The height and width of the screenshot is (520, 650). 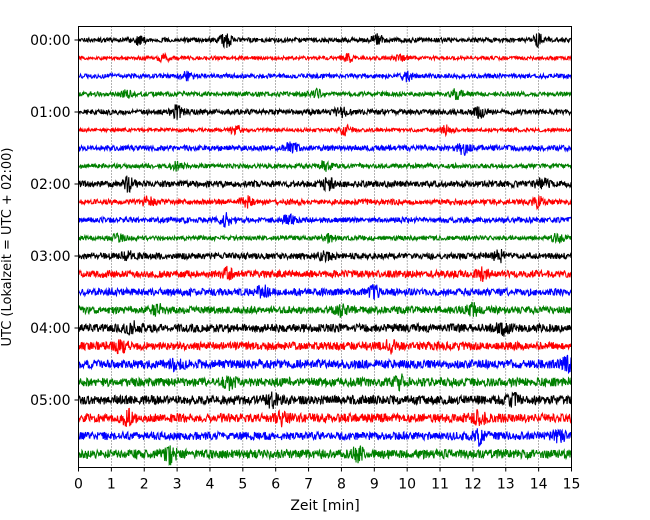 I want to click on x-tick-label: 9, so click(x=374, y=485).